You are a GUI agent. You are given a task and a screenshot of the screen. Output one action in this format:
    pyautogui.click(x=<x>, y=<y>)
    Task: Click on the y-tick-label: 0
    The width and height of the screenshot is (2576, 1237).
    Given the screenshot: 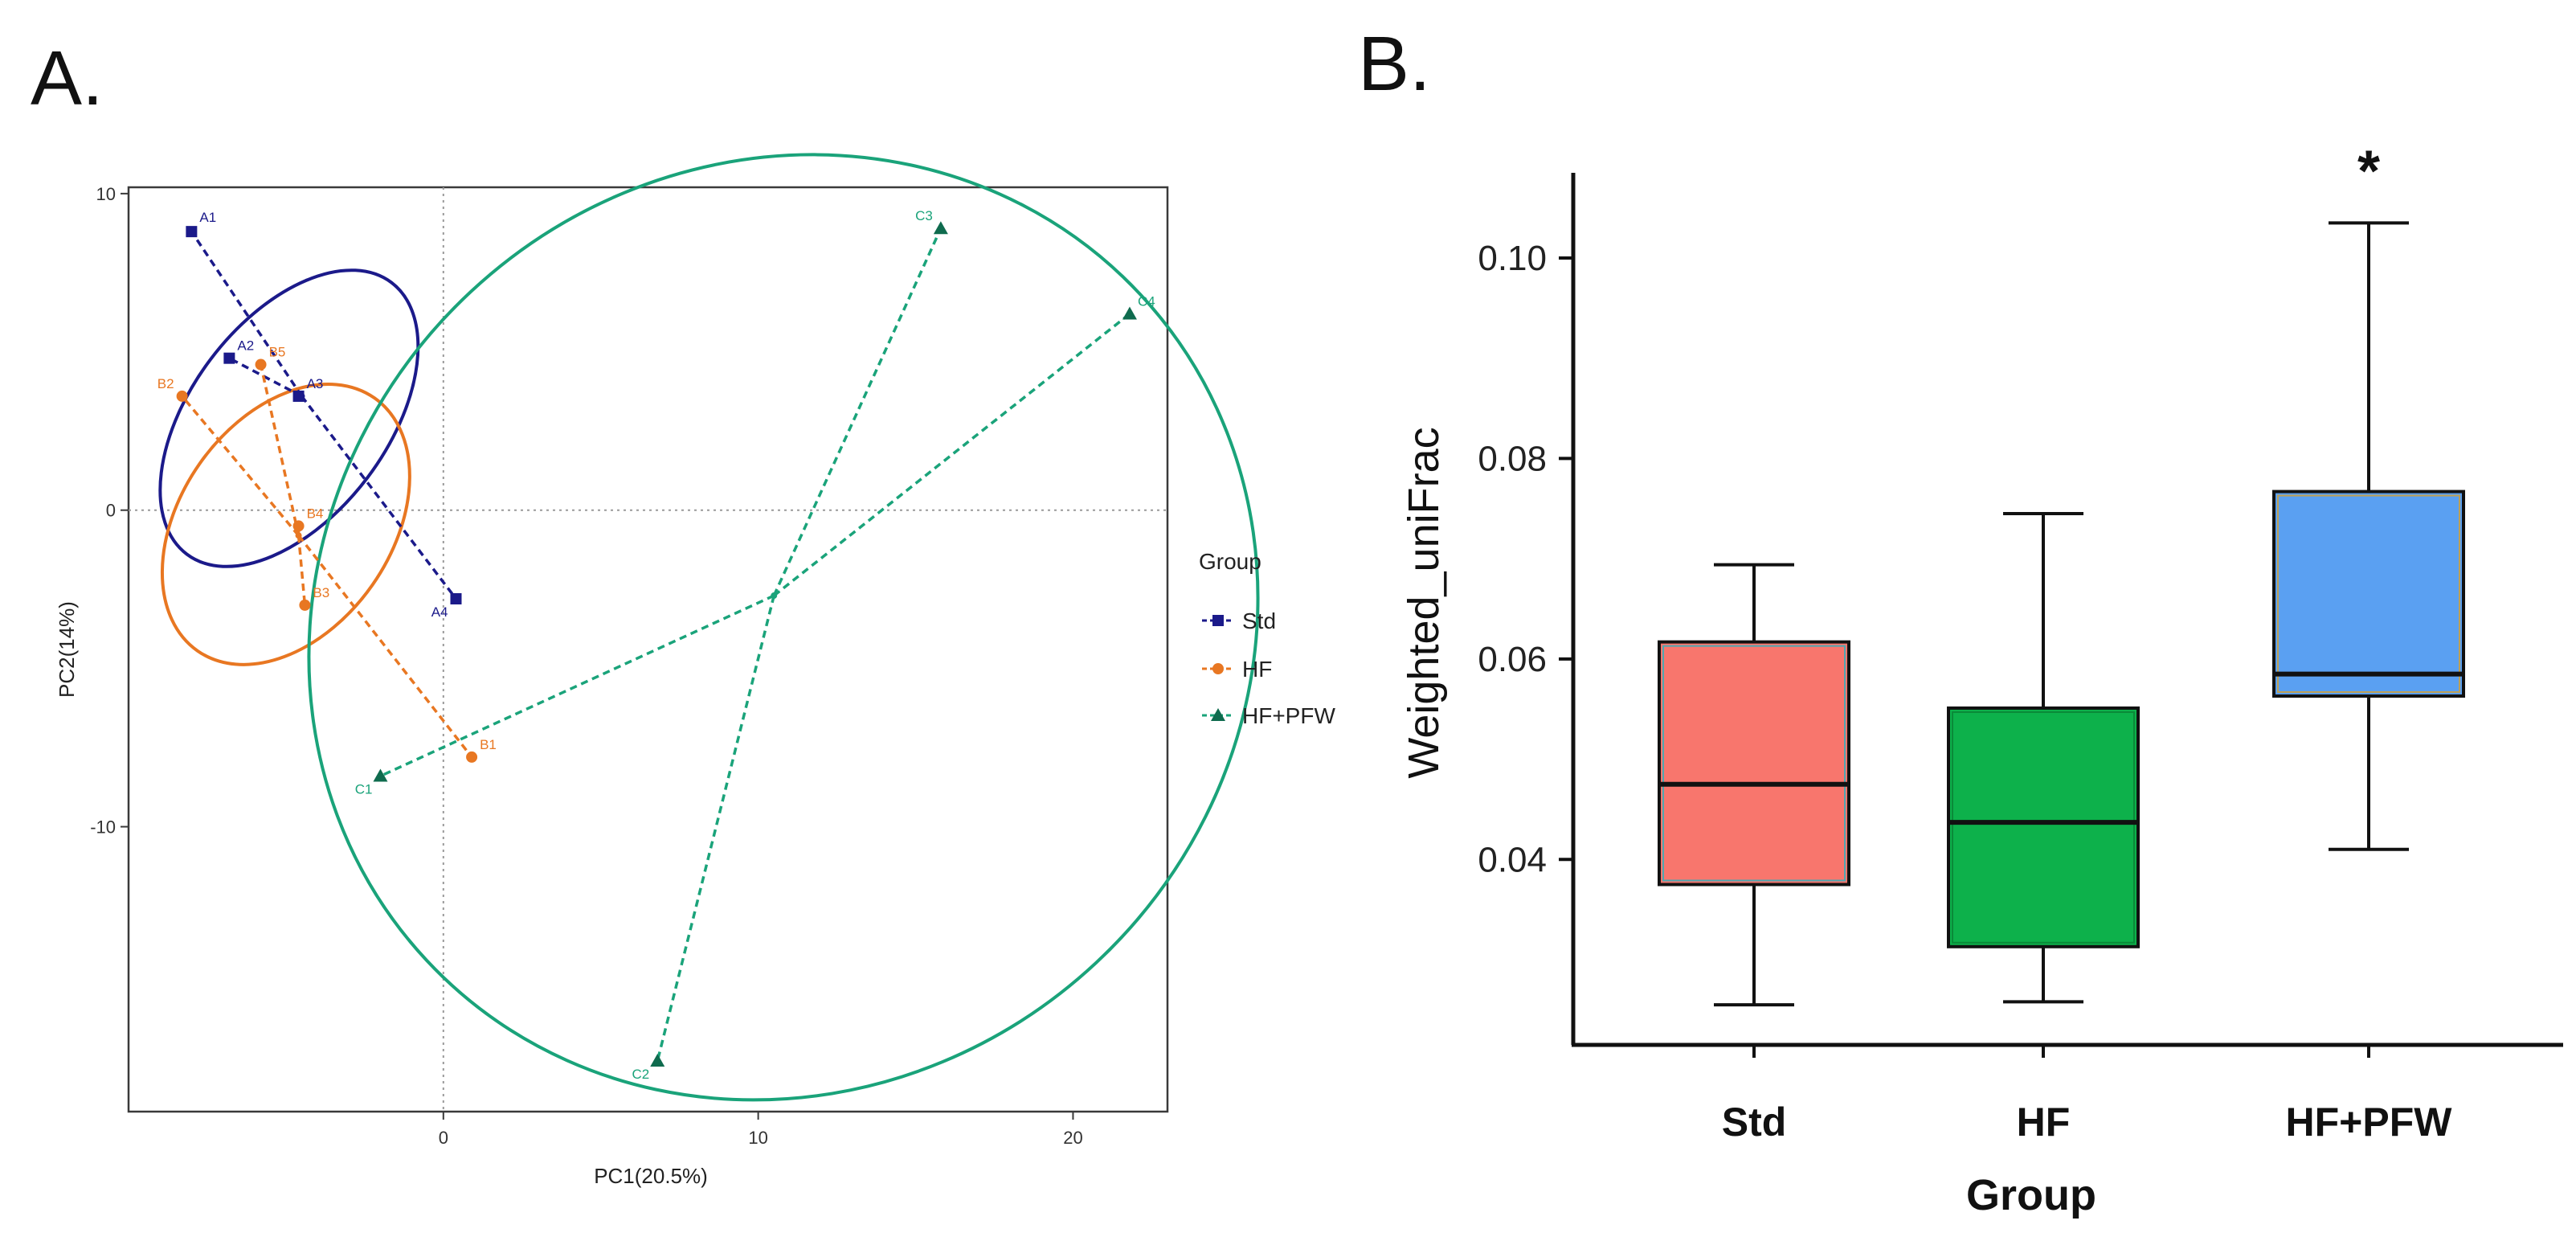 What is the action you would take?
    pyautogui.click(x=111, y=511)
    